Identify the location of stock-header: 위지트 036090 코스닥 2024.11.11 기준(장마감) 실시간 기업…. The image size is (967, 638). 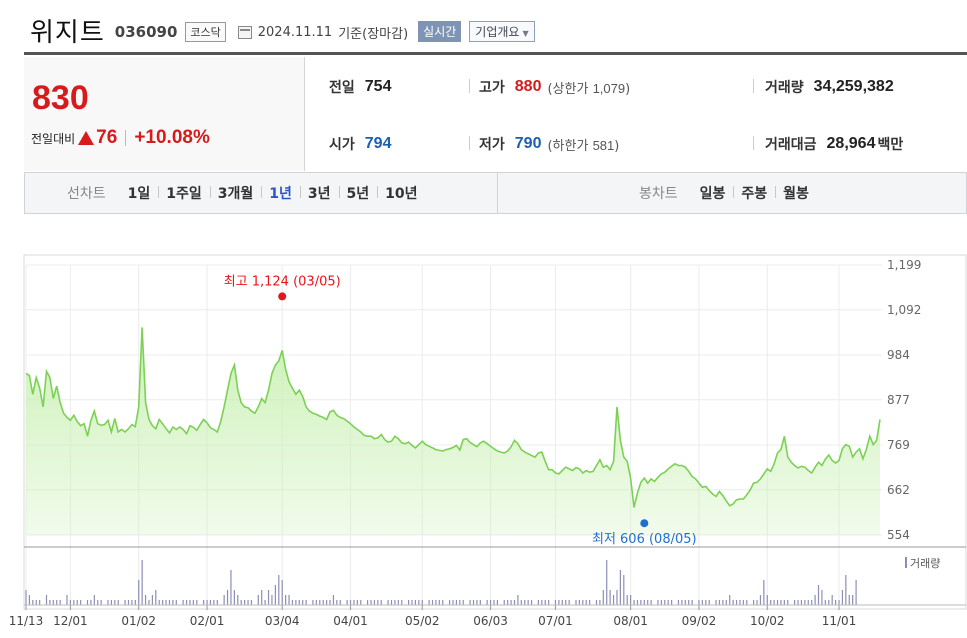
(282, 30).